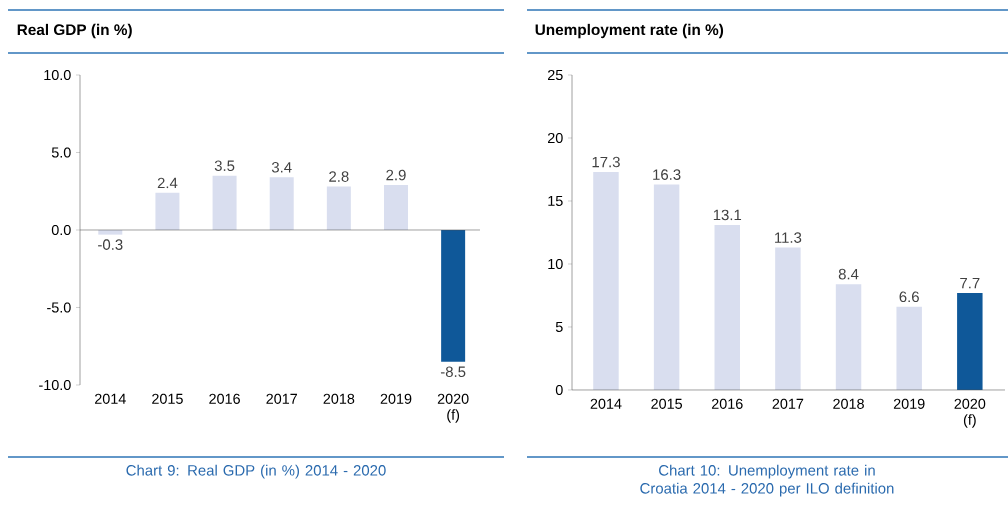  I want to click on caption: Chart 9: Real GDP (in %) 2014 - 2020, so click(256, 471).